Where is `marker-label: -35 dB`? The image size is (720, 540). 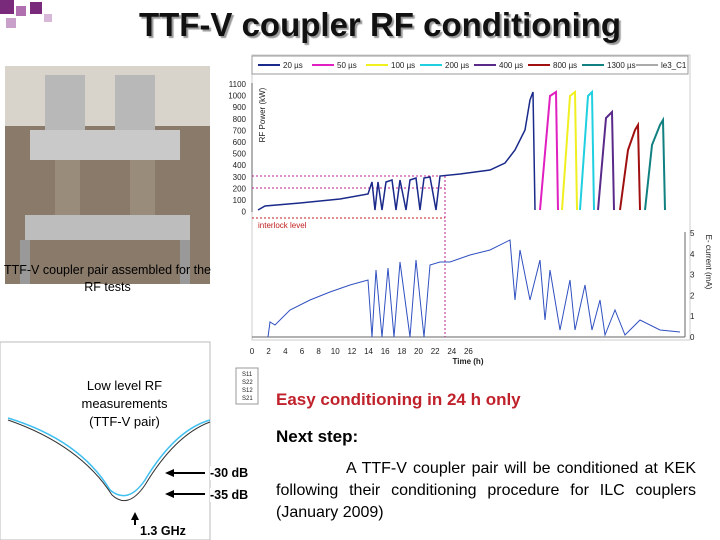 marker-label: -35 dB is located at coordinates (229, 495).